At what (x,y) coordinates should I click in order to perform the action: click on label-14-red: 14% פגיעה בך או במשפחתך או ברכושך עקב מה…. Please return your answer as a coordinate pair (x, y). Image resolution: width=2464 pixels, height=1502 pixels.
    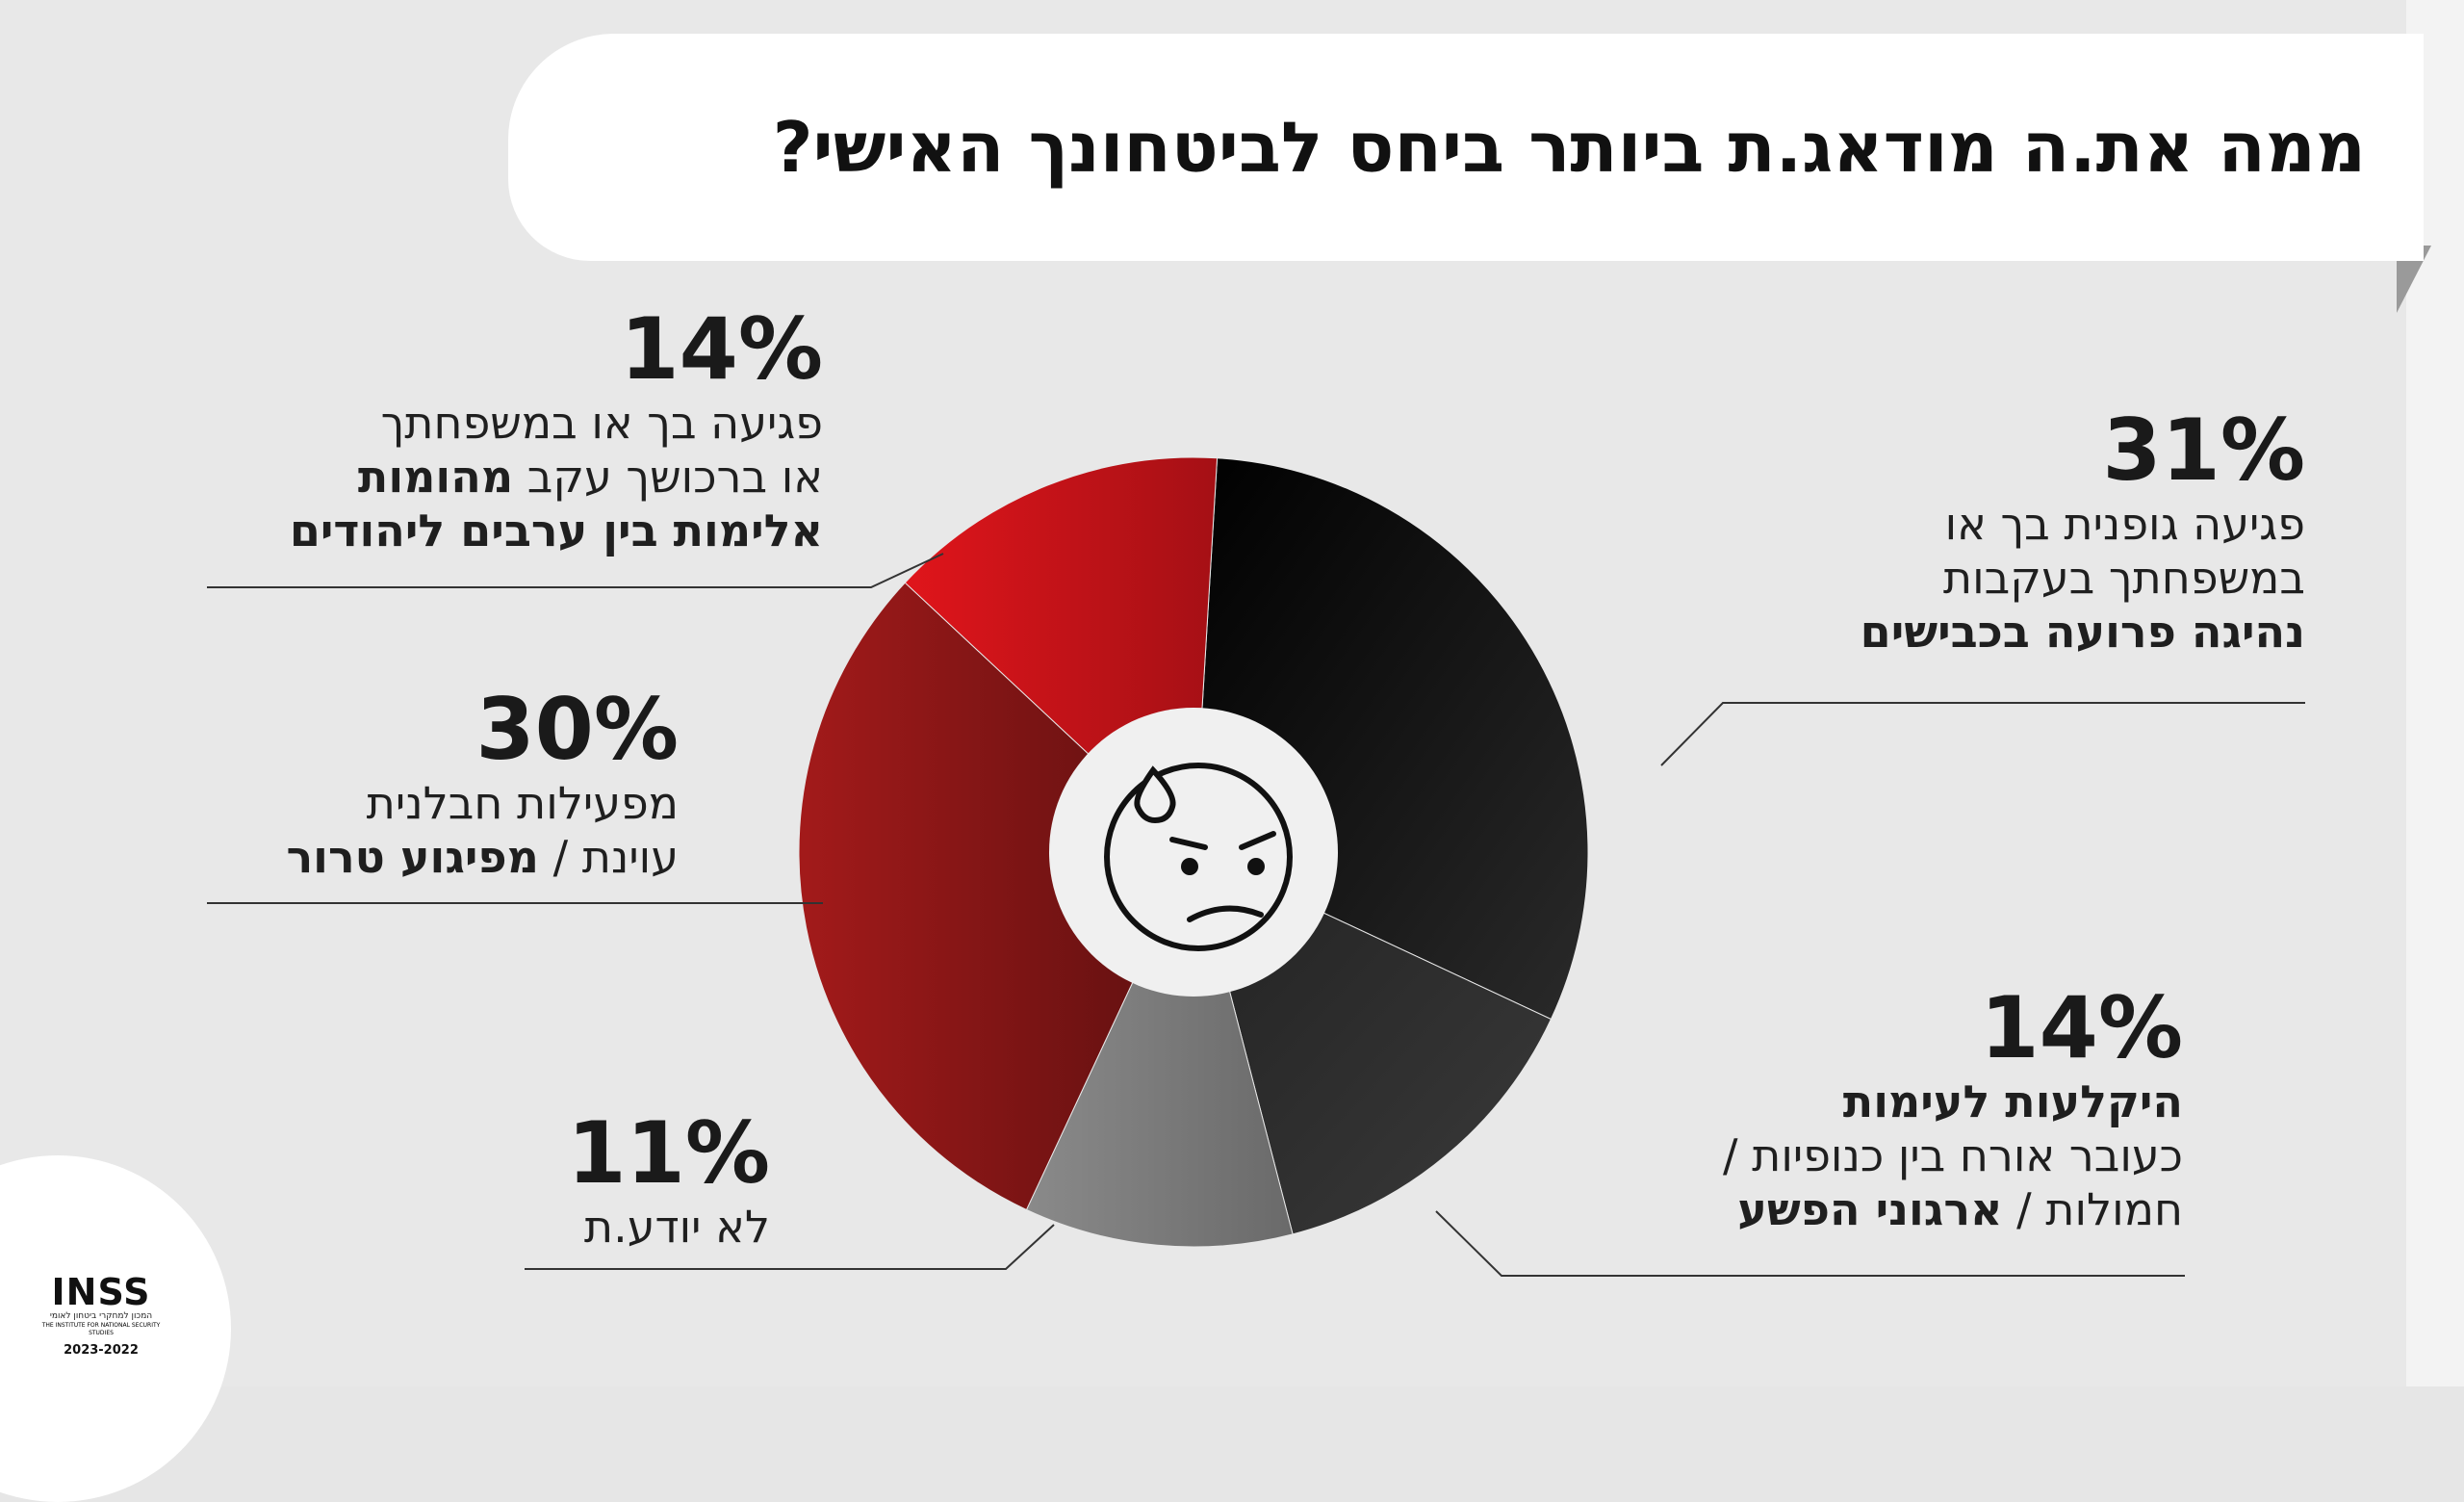
    Looking at the image, I should click on (414, 430).